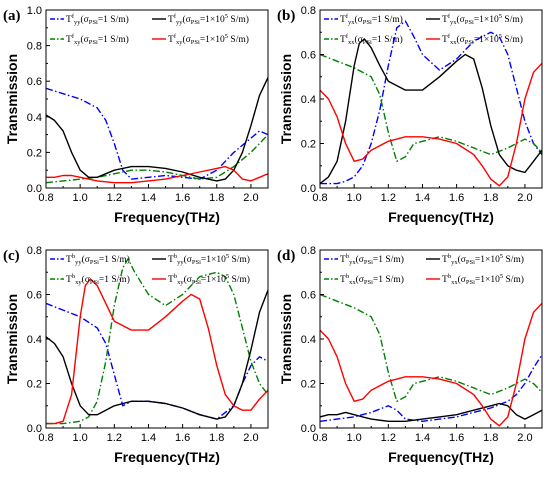  I want to click on panel-label: (d), so click(286, 256).